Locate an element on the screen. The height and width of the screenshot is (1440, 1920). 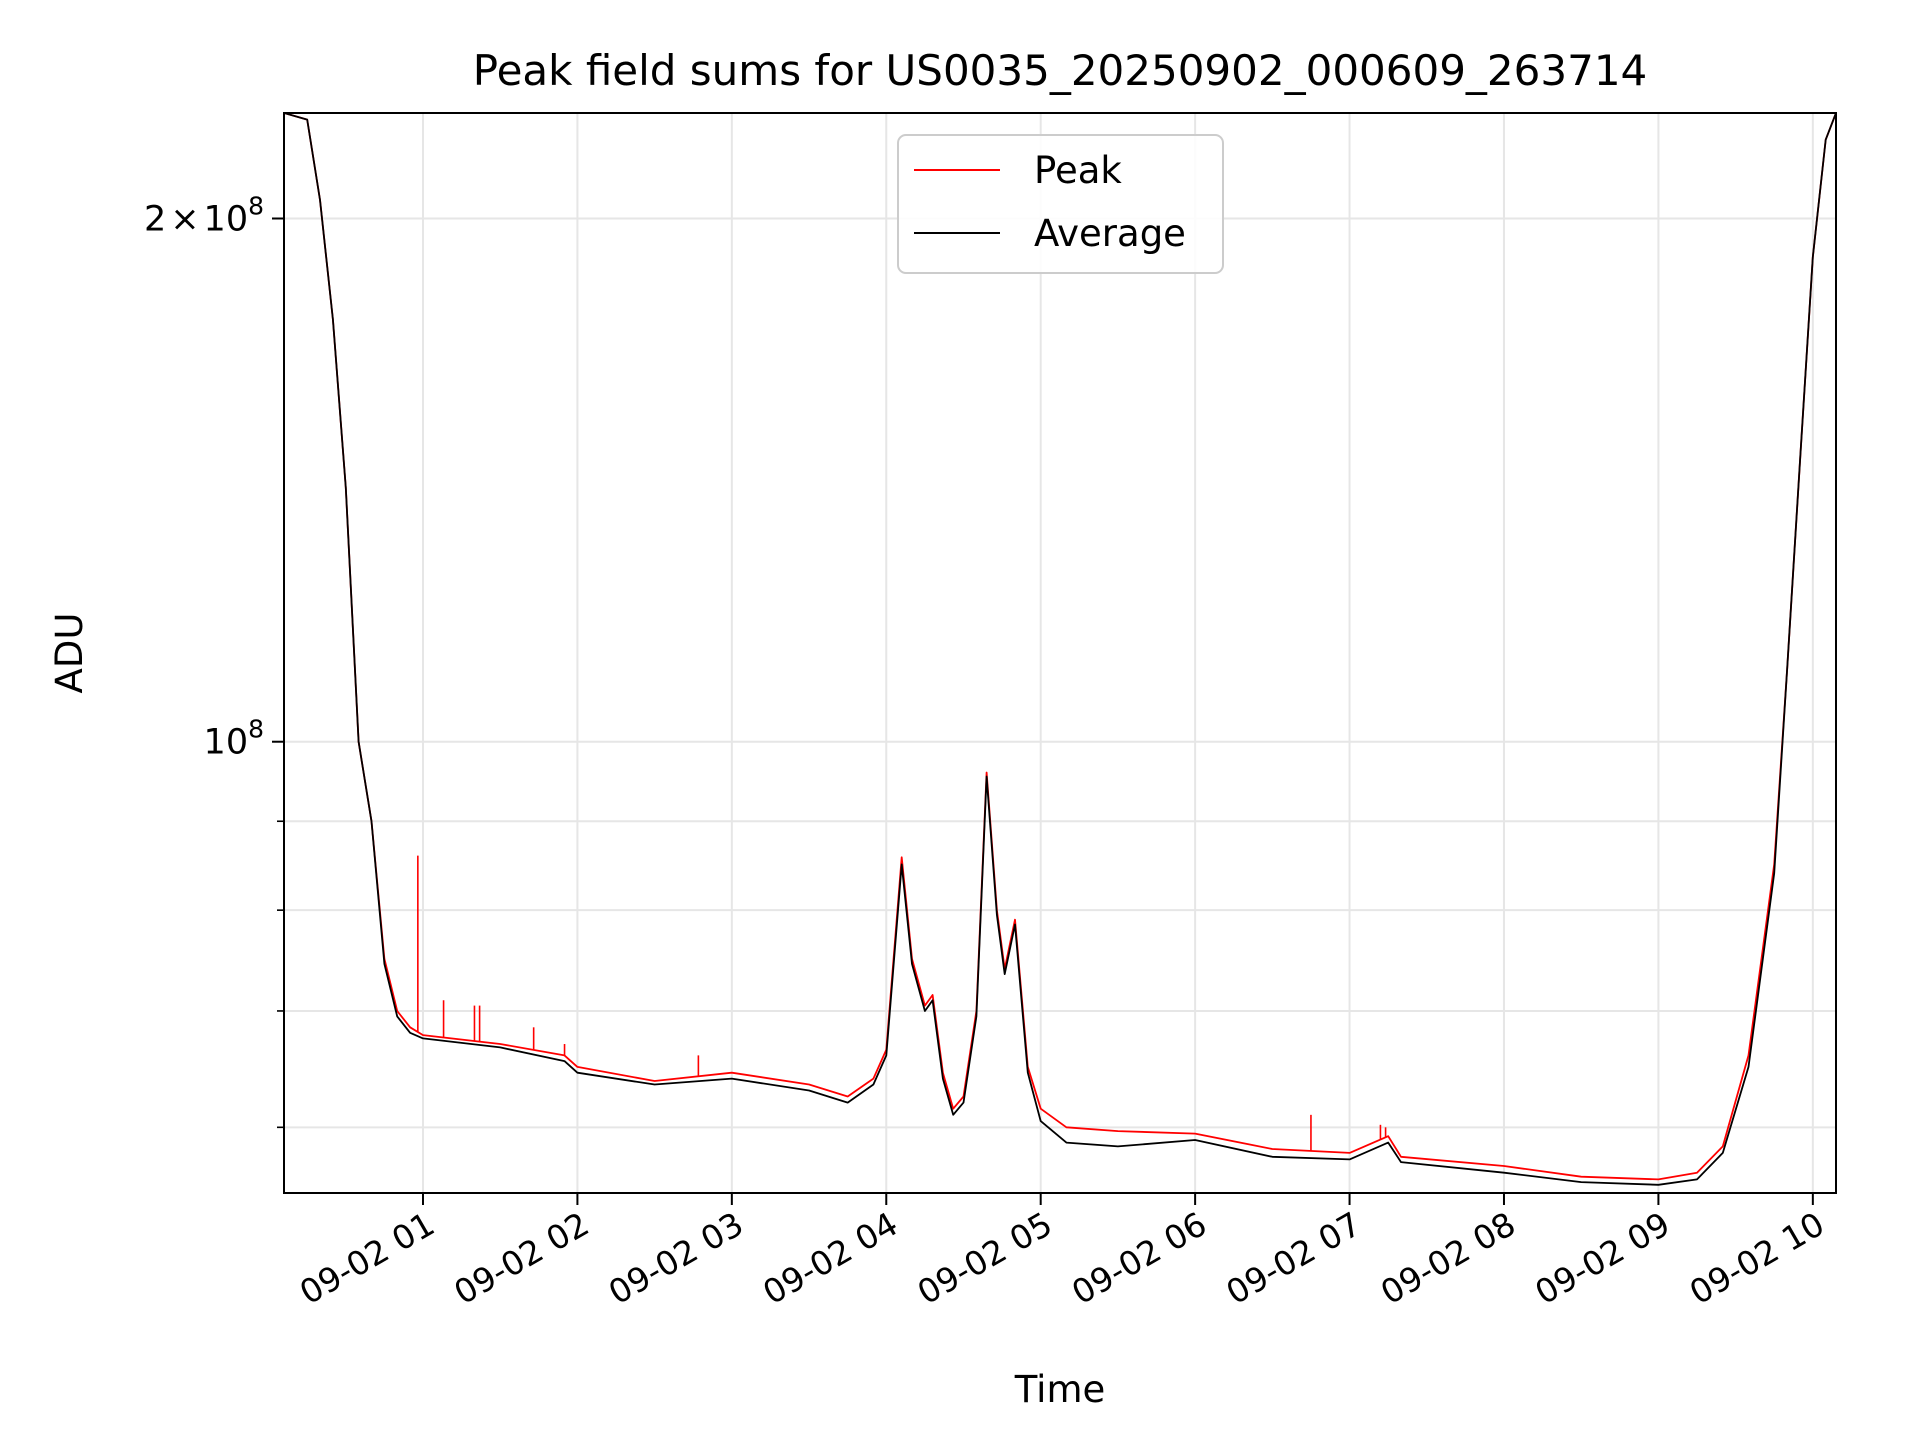
x-axis-label: Time is located at coordinates (1060, 1389).